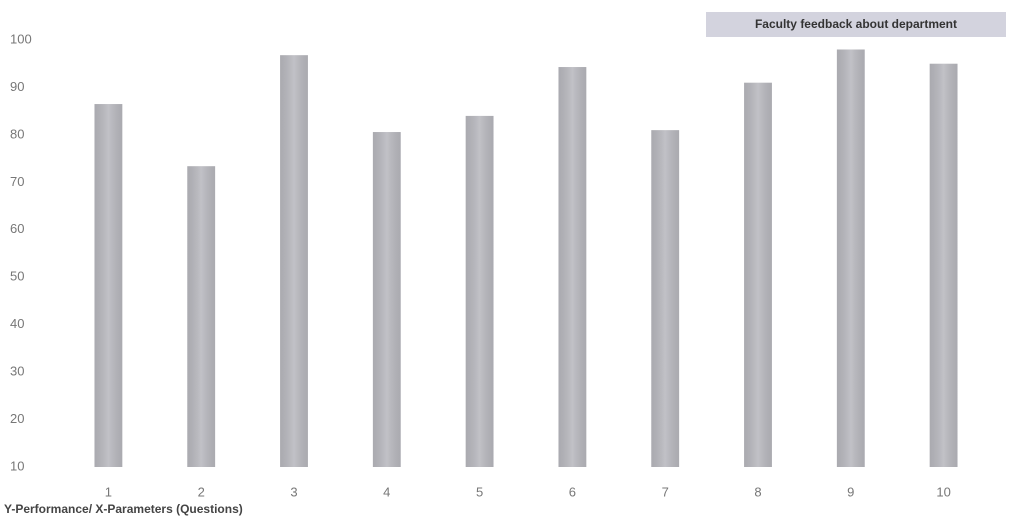  What do you see at coordinates (293, 491) in the screenshot?
I see `x-tick-label: 3` at bounding box center [293, 491].